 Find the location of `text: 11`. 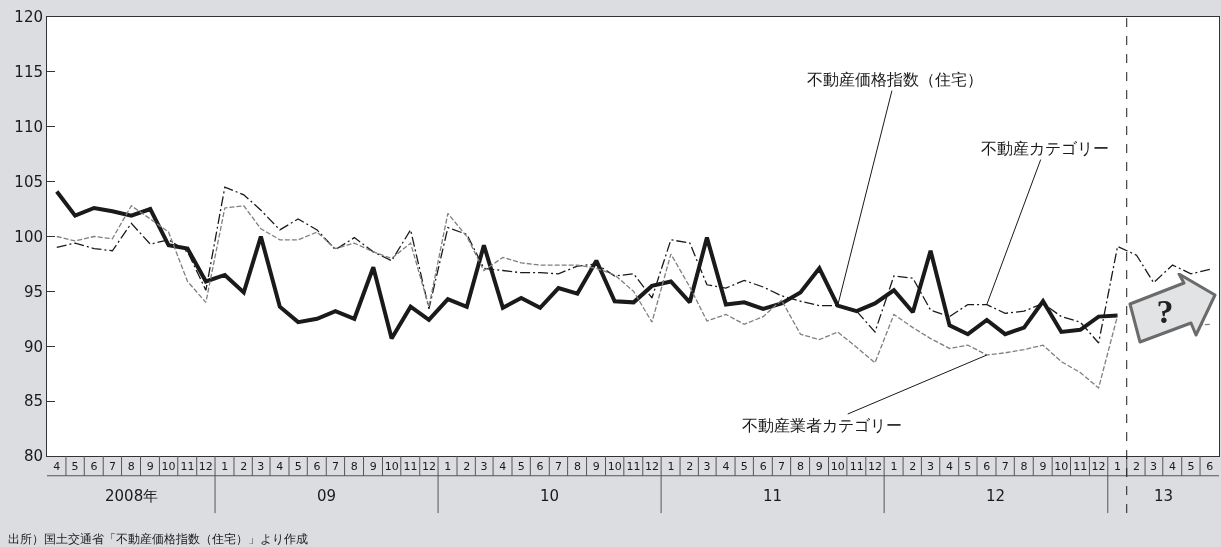

text: 11 is located at coordinates (773, 496).